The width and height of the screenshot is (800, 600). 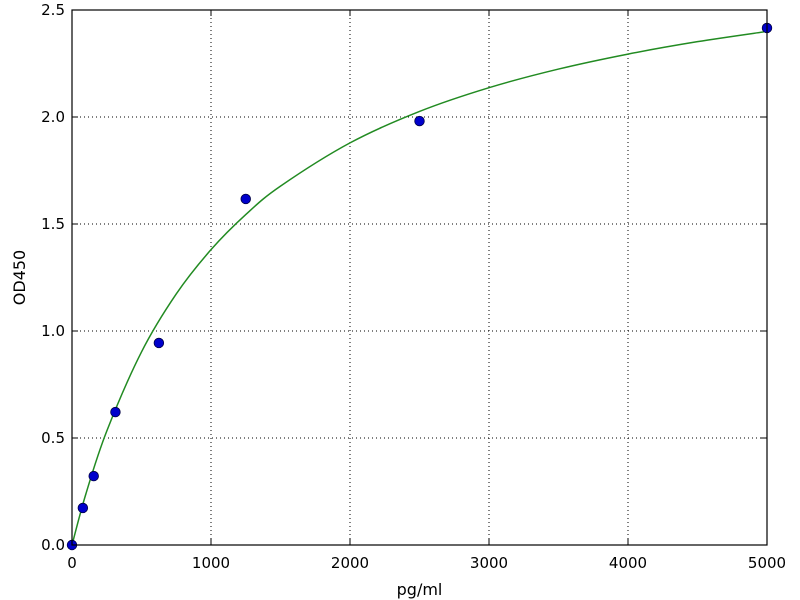 I want to click on y-tick-label: 1.5, so click(x=53, y=224).